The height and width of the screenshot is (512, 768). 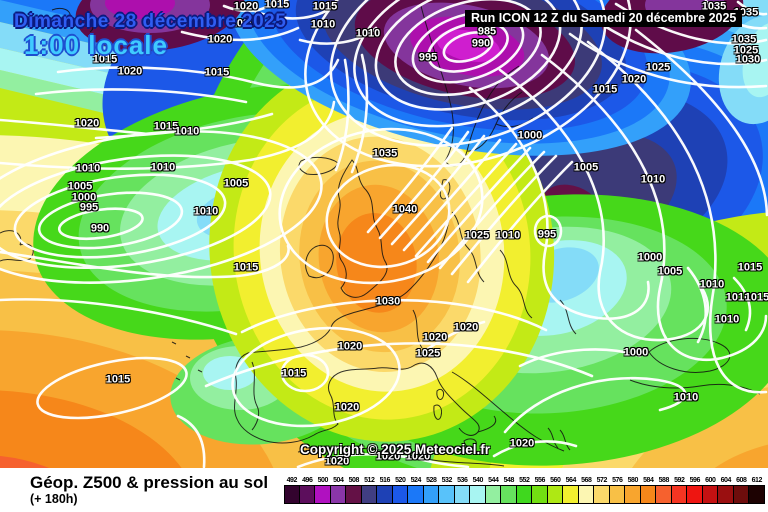 I want to click on colorbar-value: 596, so click(x=695, y=480).